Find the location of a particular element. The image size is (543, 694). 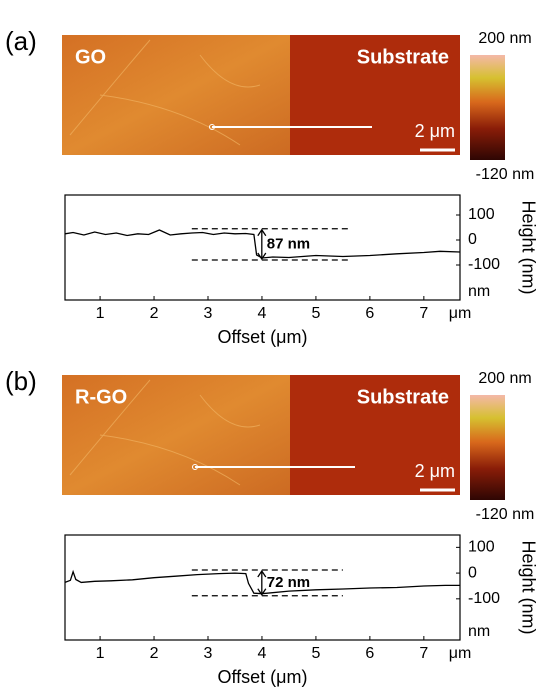

panel-label: (a) is located at coordinates (21, 41).